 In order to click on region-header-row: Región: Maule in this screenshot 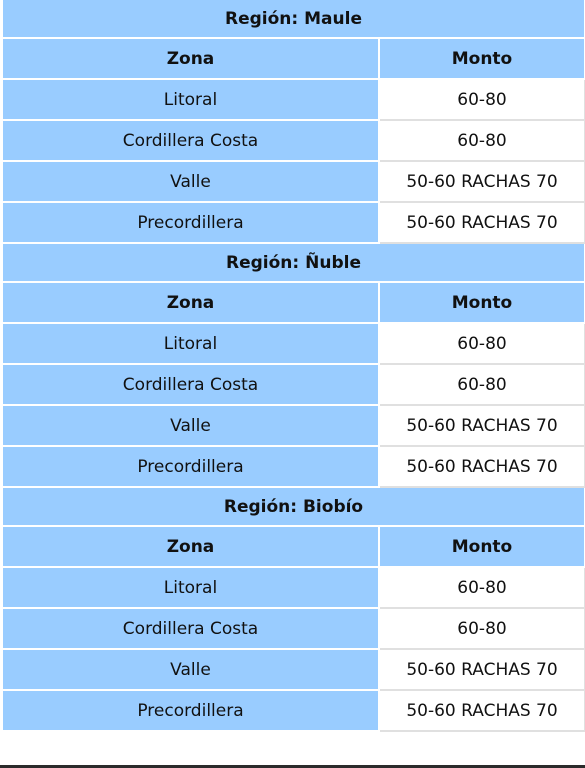, I will do `click(293, 19)`.